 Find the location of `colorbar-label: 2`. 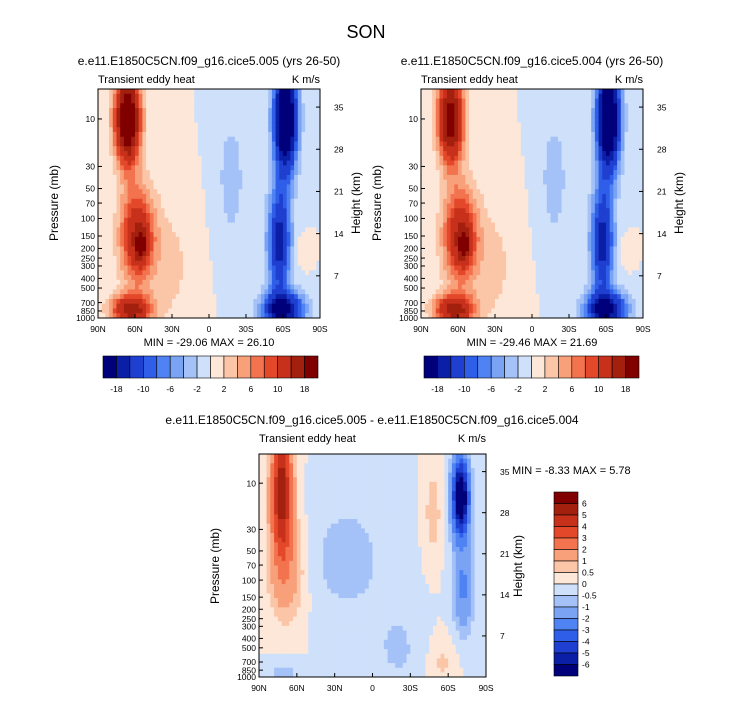

colorbar-label: 2 is located at coordinates (224, 389).